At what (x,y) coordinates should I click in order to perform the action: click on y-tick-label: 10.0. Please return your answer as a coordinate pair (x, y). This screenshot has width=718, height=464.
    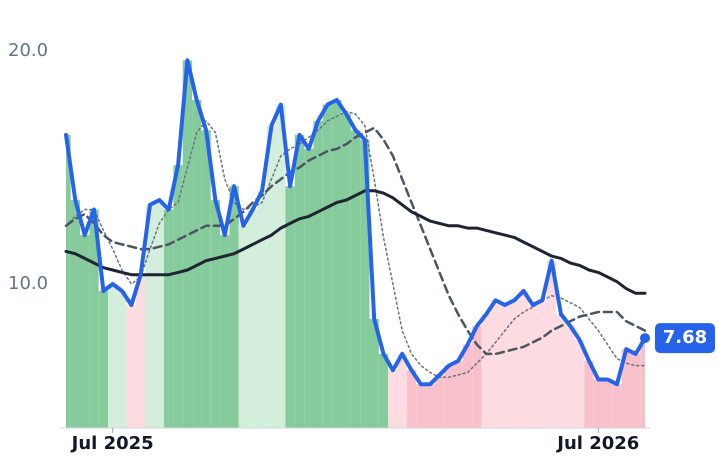
    Looking at the image, I should click on (28, 283).